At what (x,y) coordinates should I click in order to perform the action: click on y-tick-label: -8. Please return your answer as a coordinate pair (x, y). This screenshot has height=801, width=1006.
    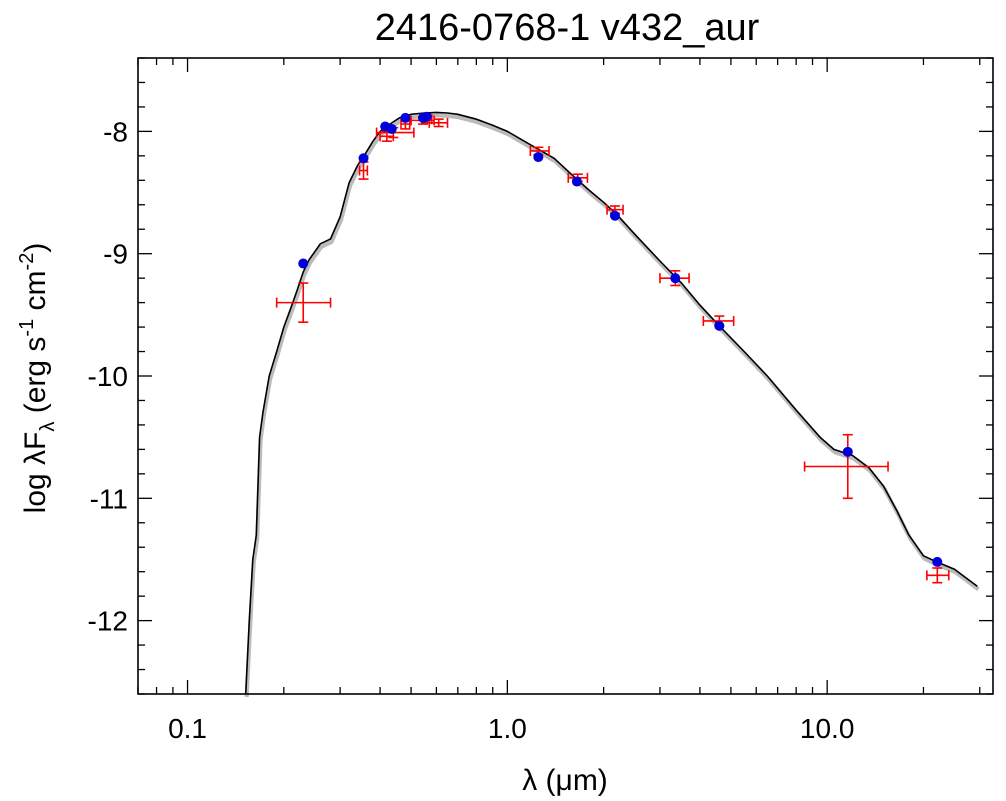
    Looking at the image, I should click on (115, 131).